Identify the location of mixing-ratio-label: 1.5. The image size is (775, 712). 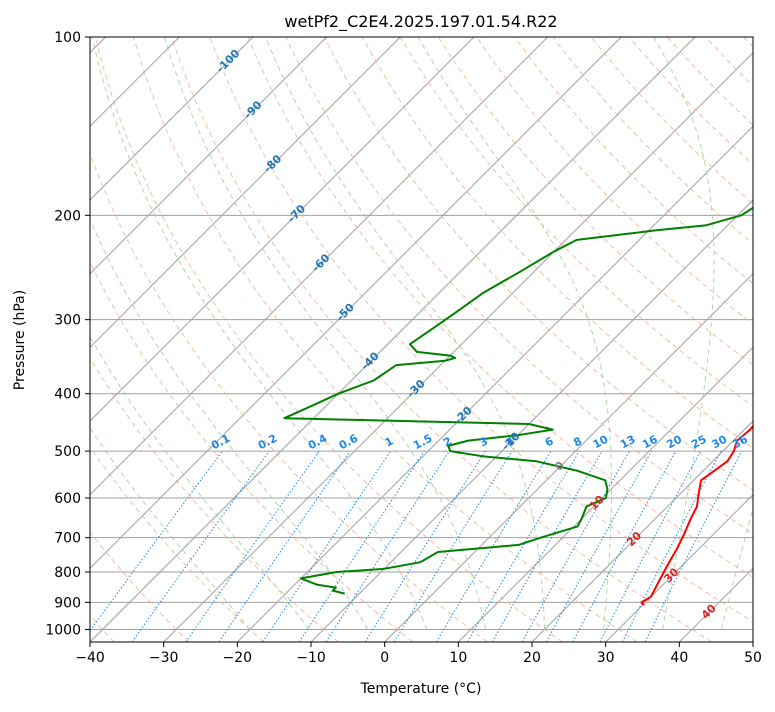
(422, 442).